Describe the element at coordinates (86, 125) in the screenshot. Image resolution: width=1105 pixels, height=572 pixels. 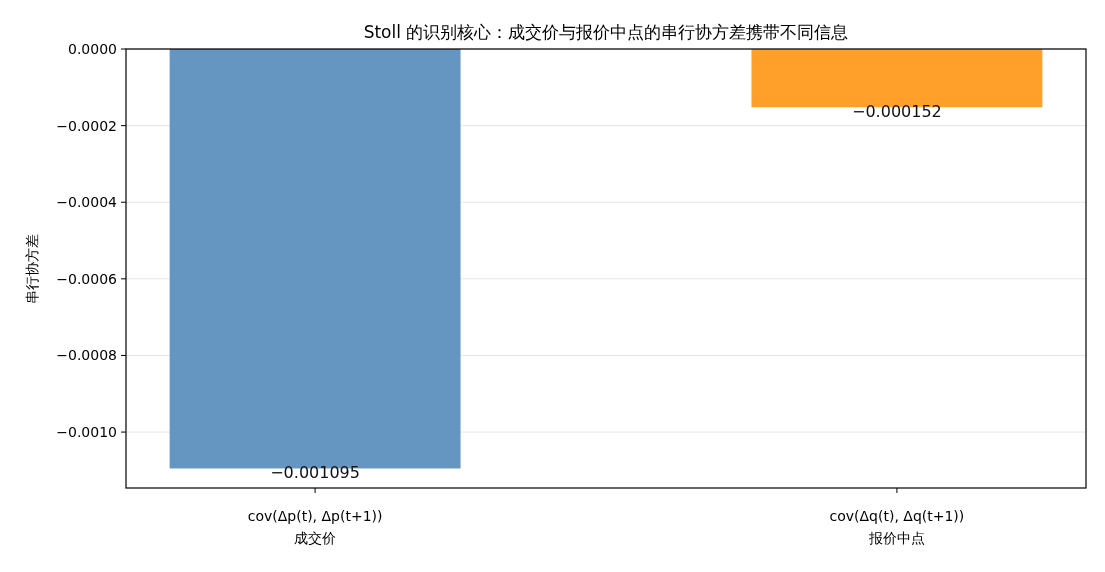
I see `y-tick-label: −0.0002` at that location.